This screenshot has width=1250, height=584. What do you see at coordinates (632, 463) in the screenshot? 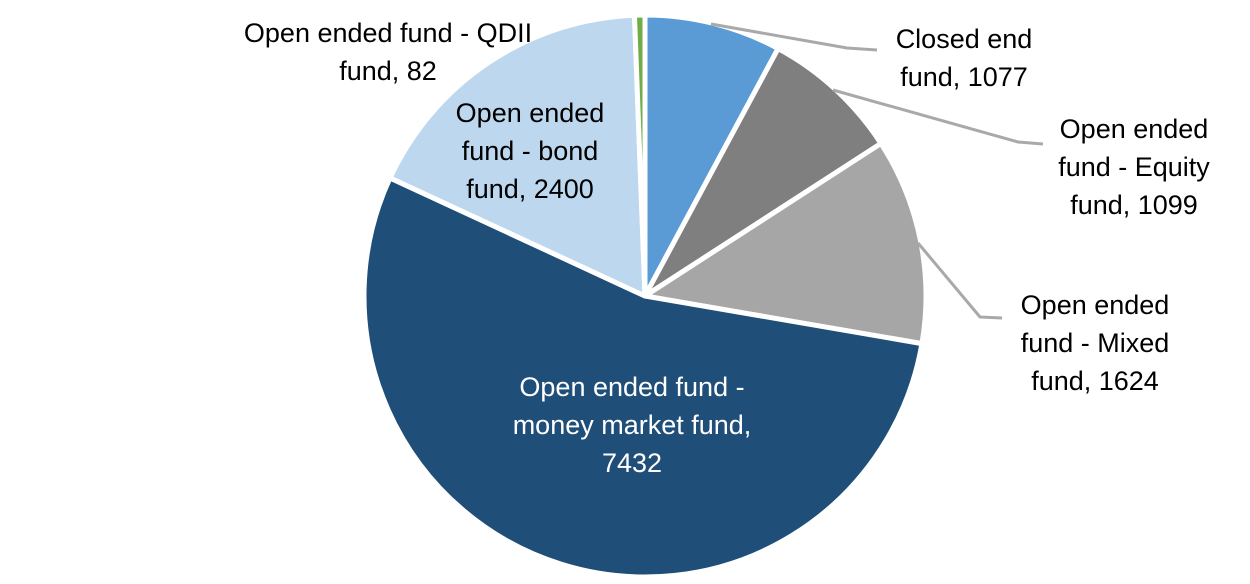
I see `label-line: 7432` at bounding box center [632, 463].